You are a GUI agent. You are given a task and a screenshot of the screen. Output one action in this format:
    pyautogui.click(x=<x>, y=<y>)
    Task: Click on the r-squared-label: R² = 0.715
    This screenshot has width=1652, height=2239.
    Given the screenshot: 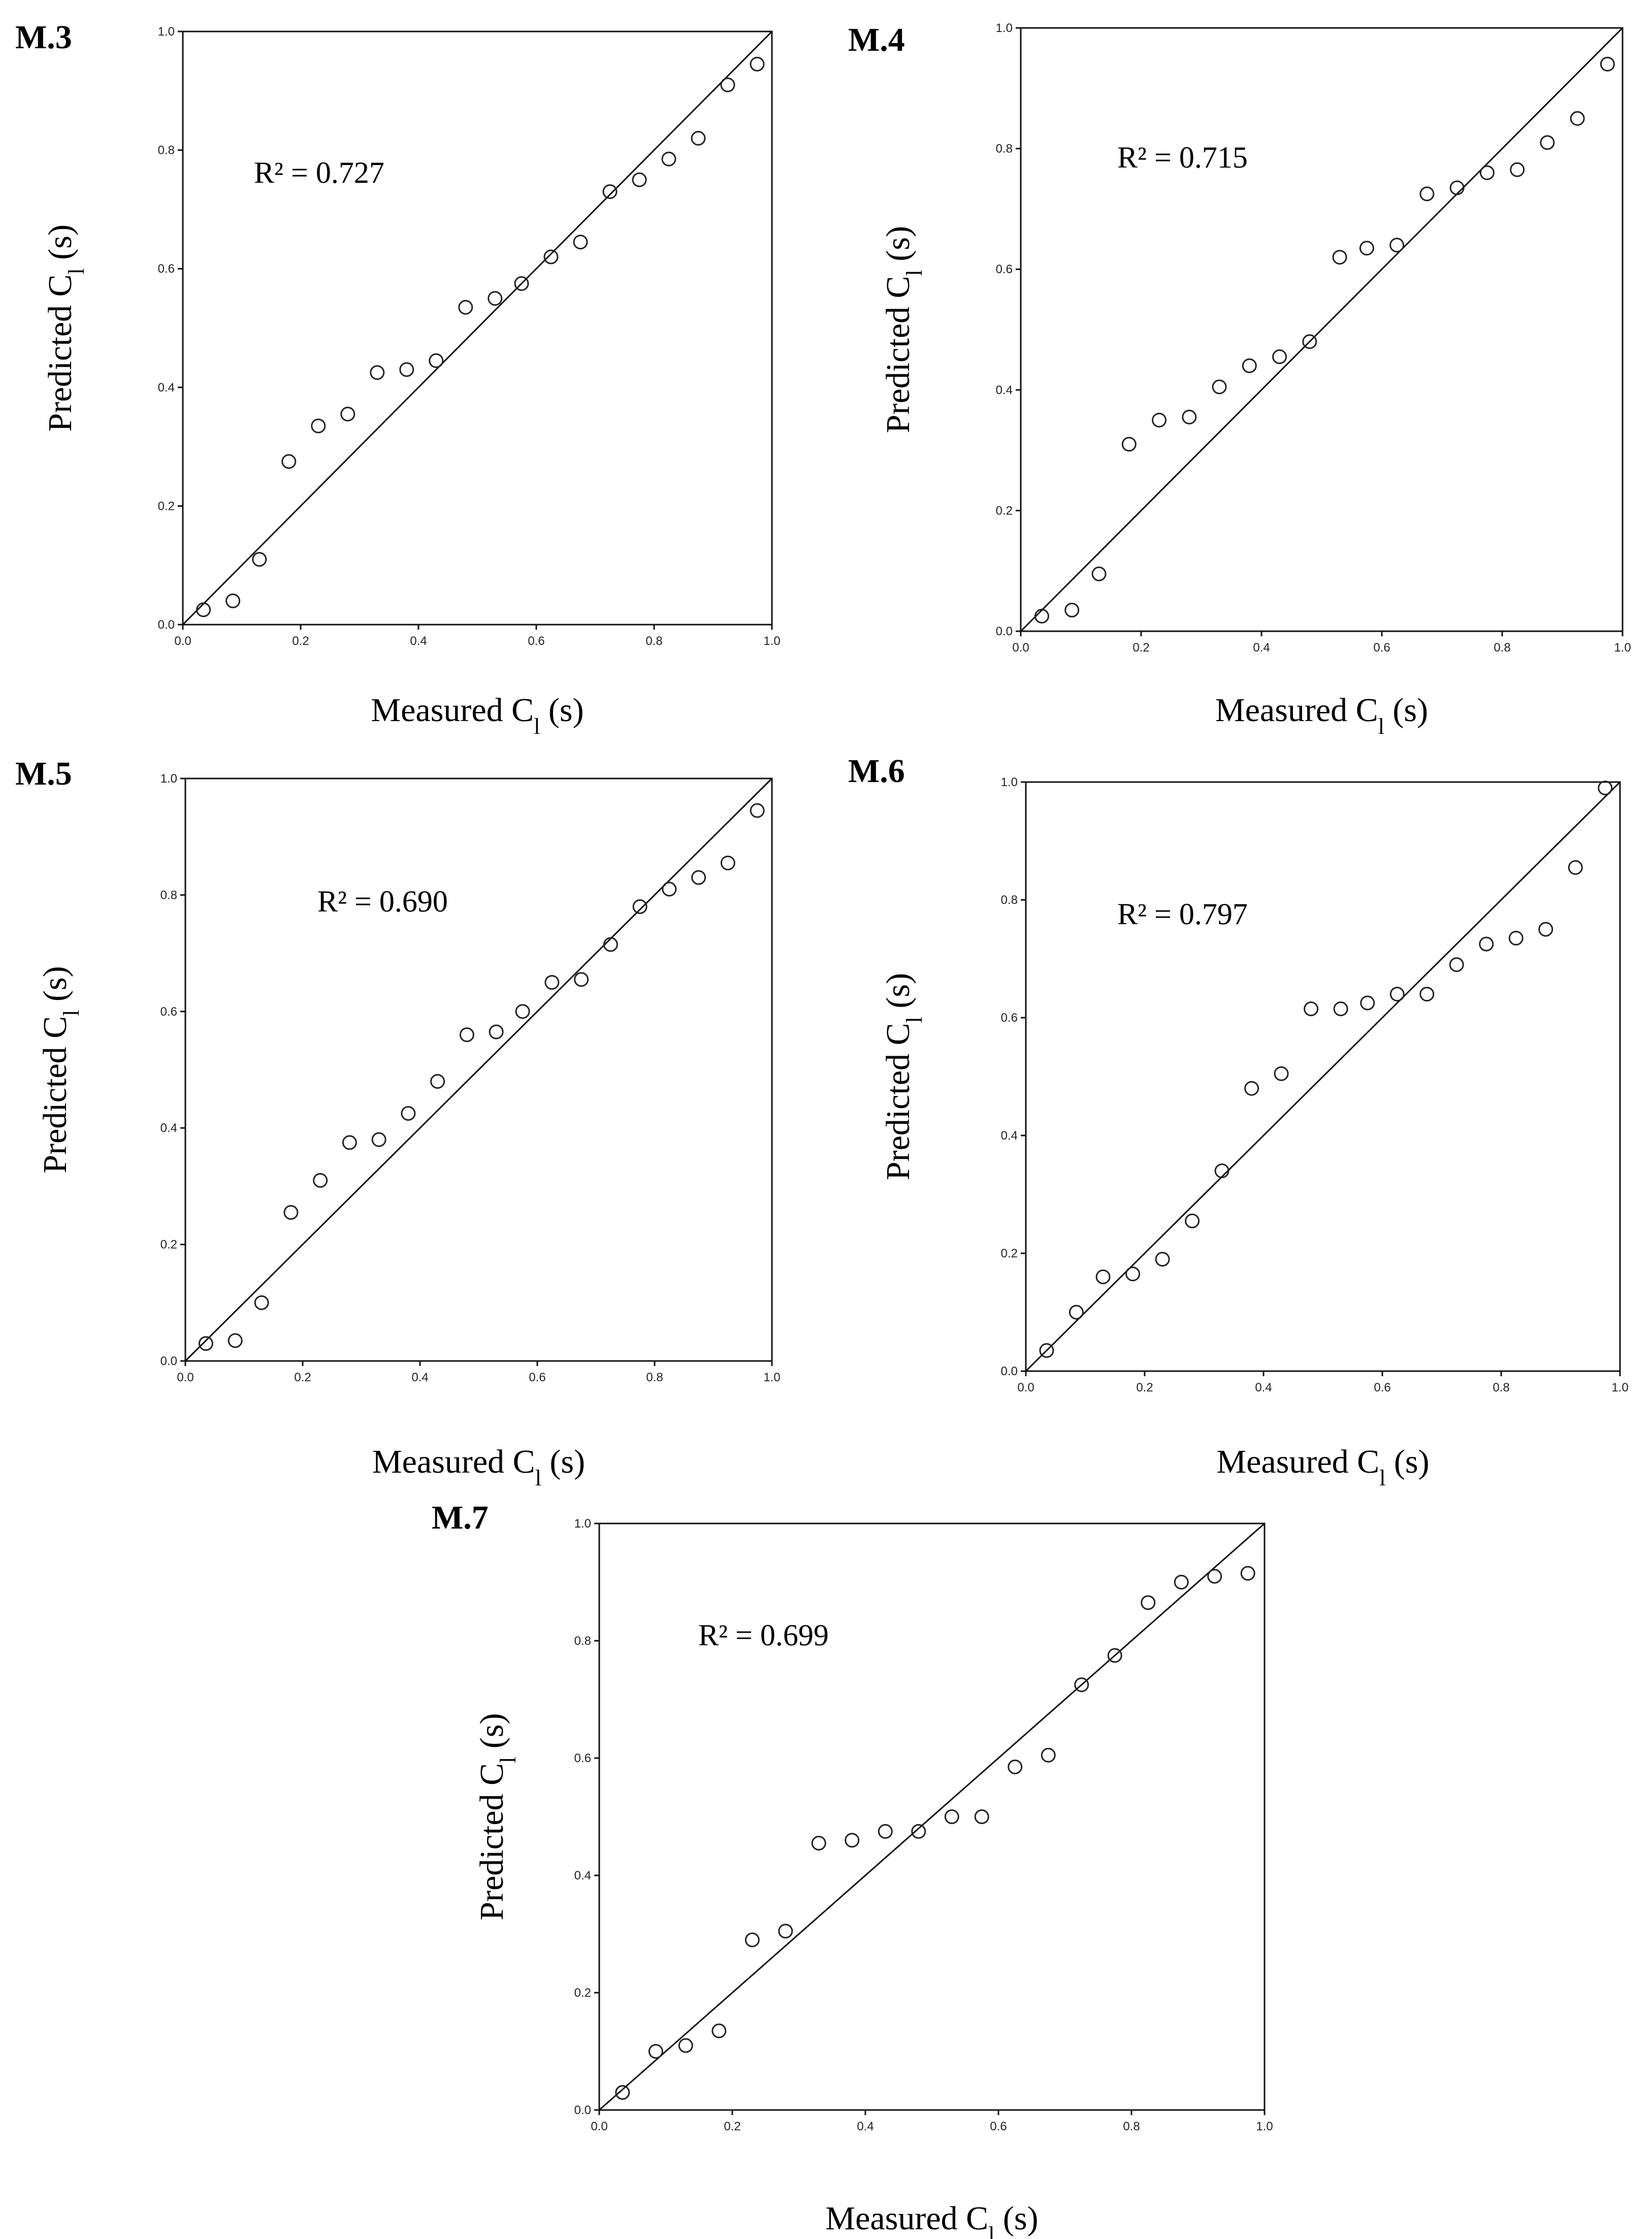 What is the action you would take?
    pyautogui.click(x=1183, y=157)
    